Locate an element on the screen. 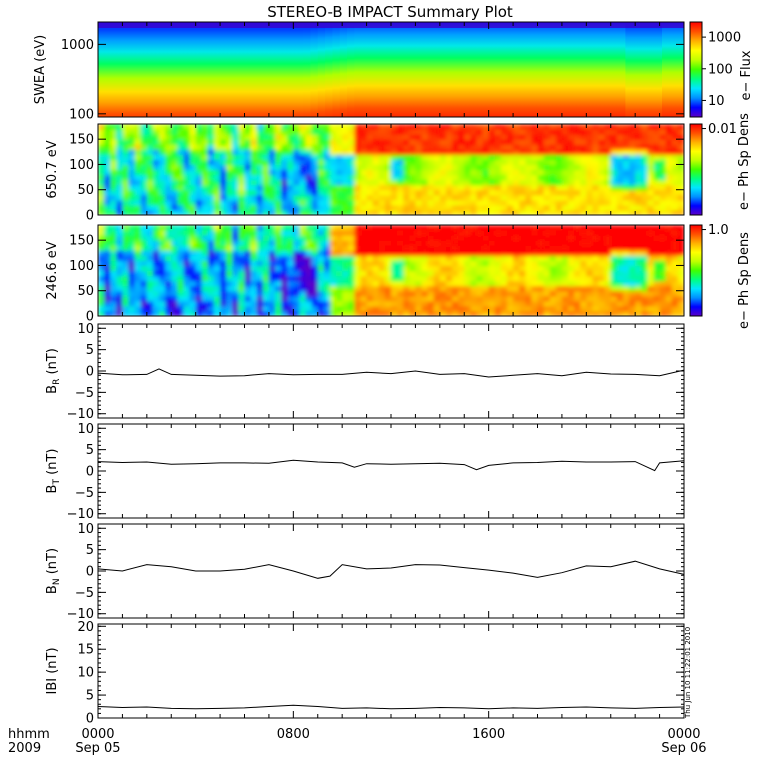 This screenshot has height=780, width=780. swea-column is located at coordinates (614, 69).